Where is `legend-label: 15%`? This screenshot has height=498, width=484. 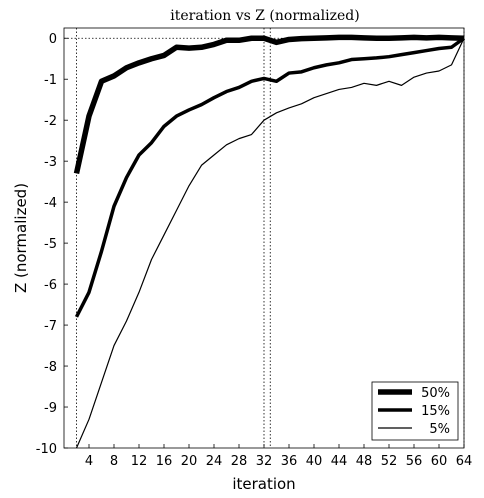
legend-label: 15% is located at coordinates (435, 411).